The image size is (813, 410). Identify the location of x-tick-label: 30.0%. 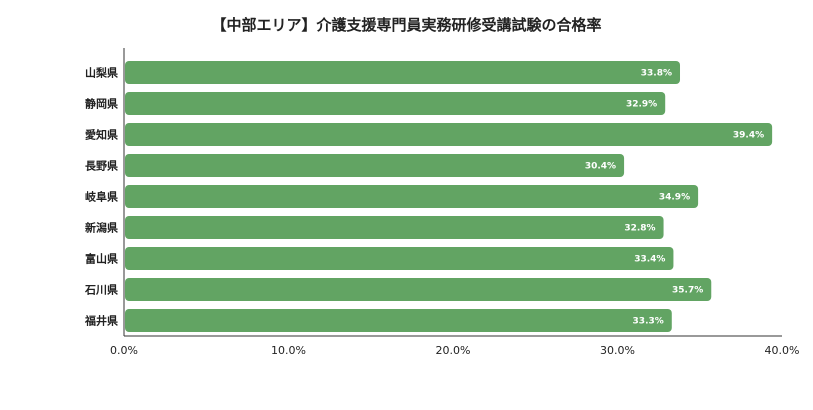
(617, 350).